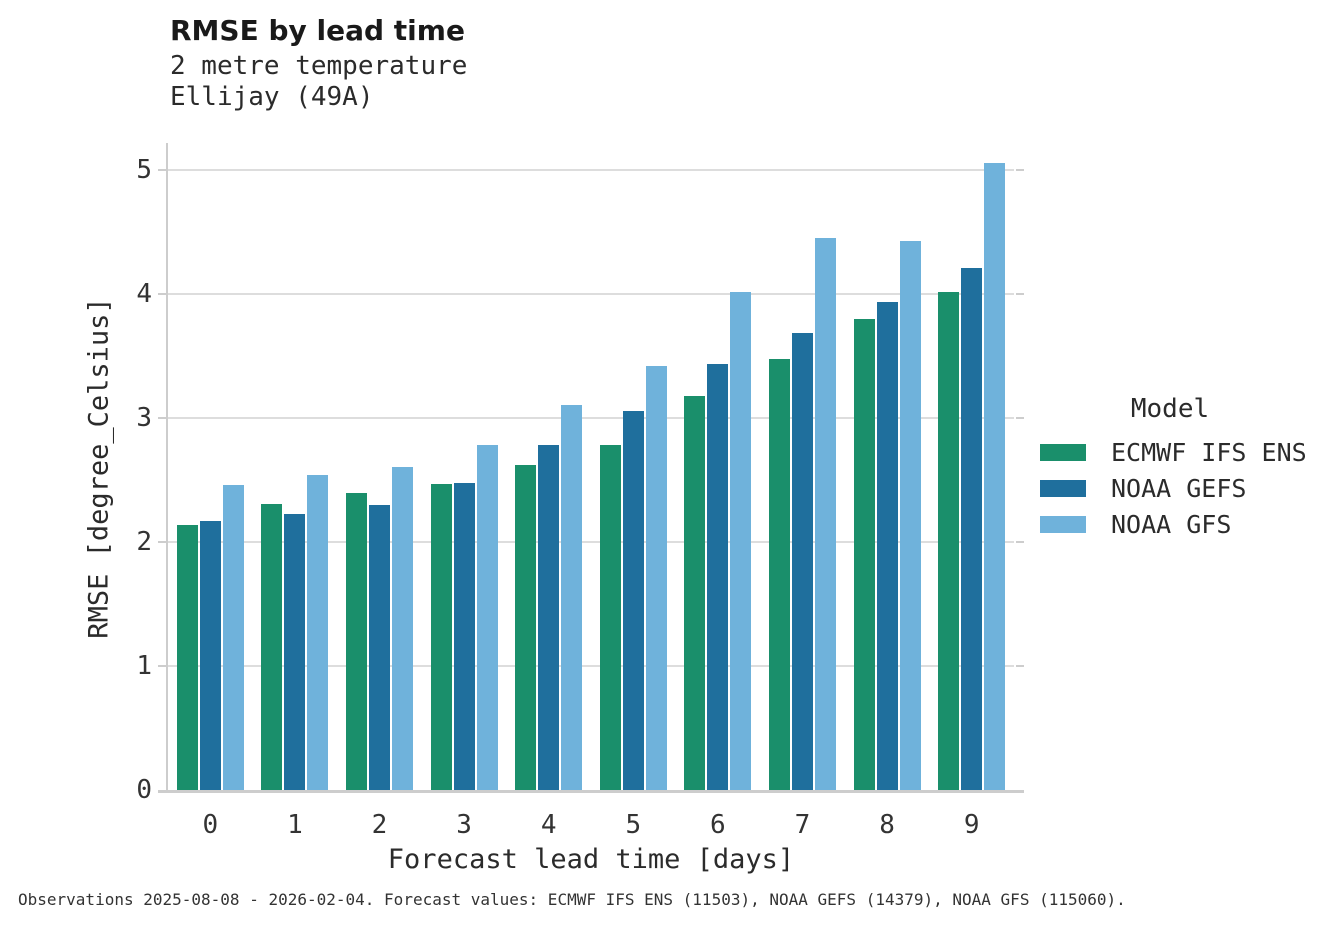 This screenshot has width=1322, height=928. I want to click on x-tick-label-4: 4, so click(548, 825).